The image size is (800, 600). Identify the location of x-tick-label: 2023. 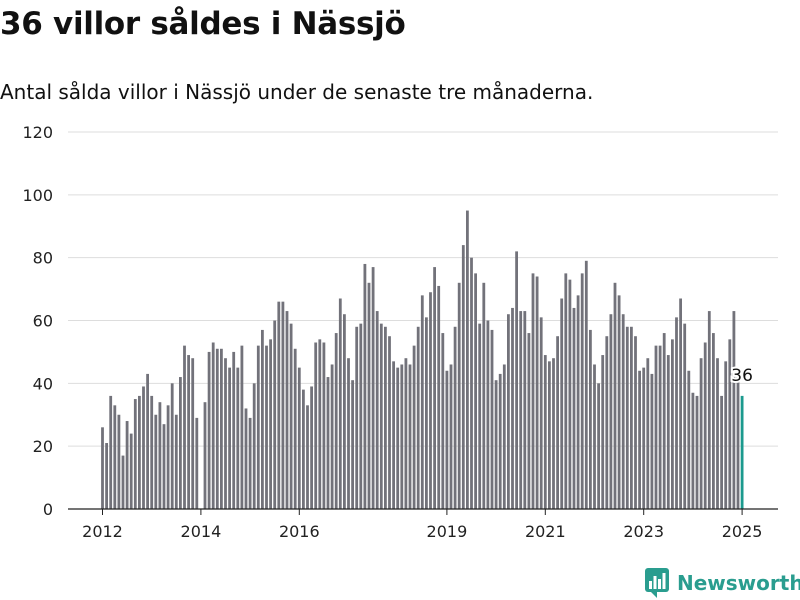
(643, 531).